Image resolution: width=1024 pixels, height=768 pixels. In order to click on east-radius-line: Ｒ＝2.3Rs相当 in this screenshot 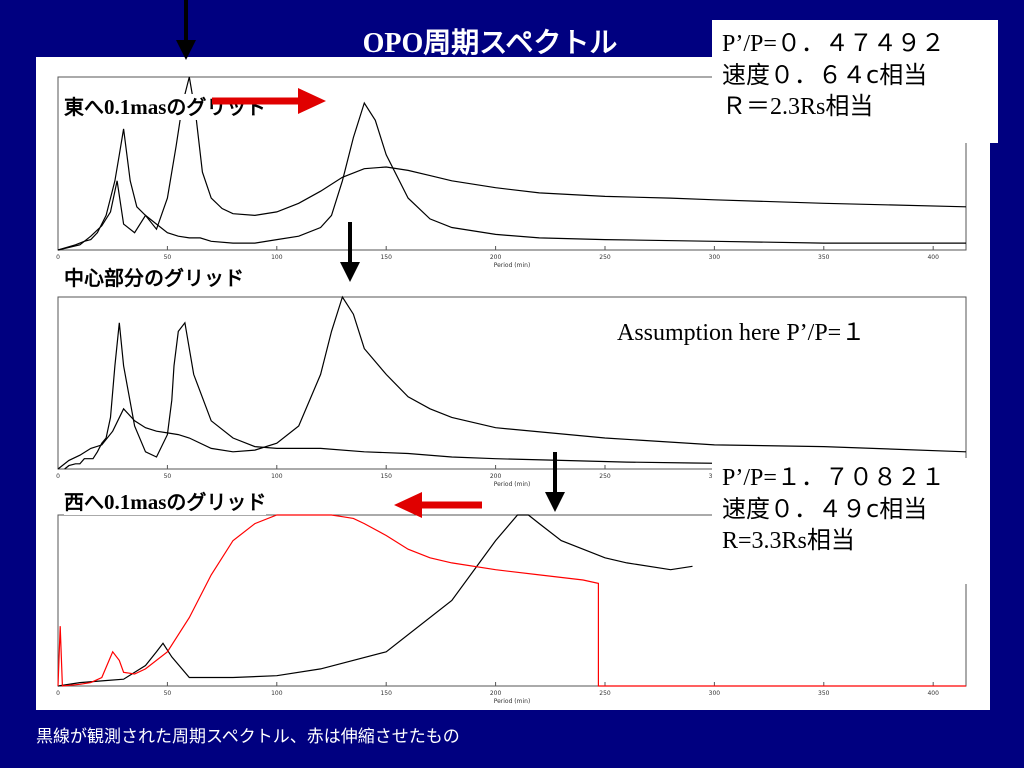, I will do `click(798, 106)`.